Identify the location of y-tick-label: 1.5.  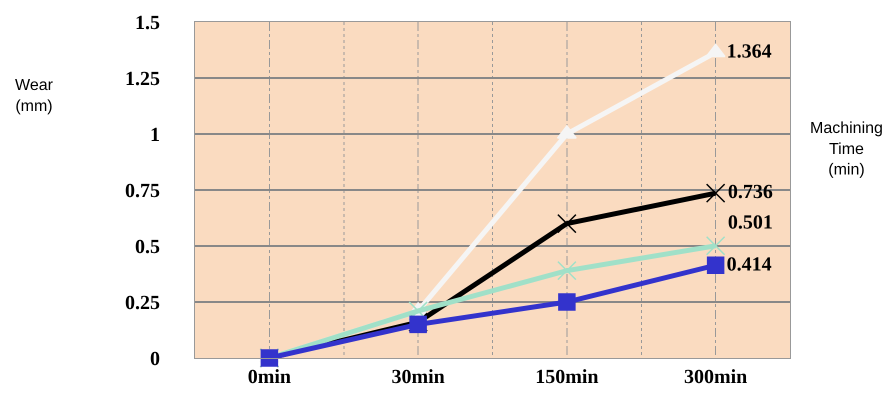
(147, 23).